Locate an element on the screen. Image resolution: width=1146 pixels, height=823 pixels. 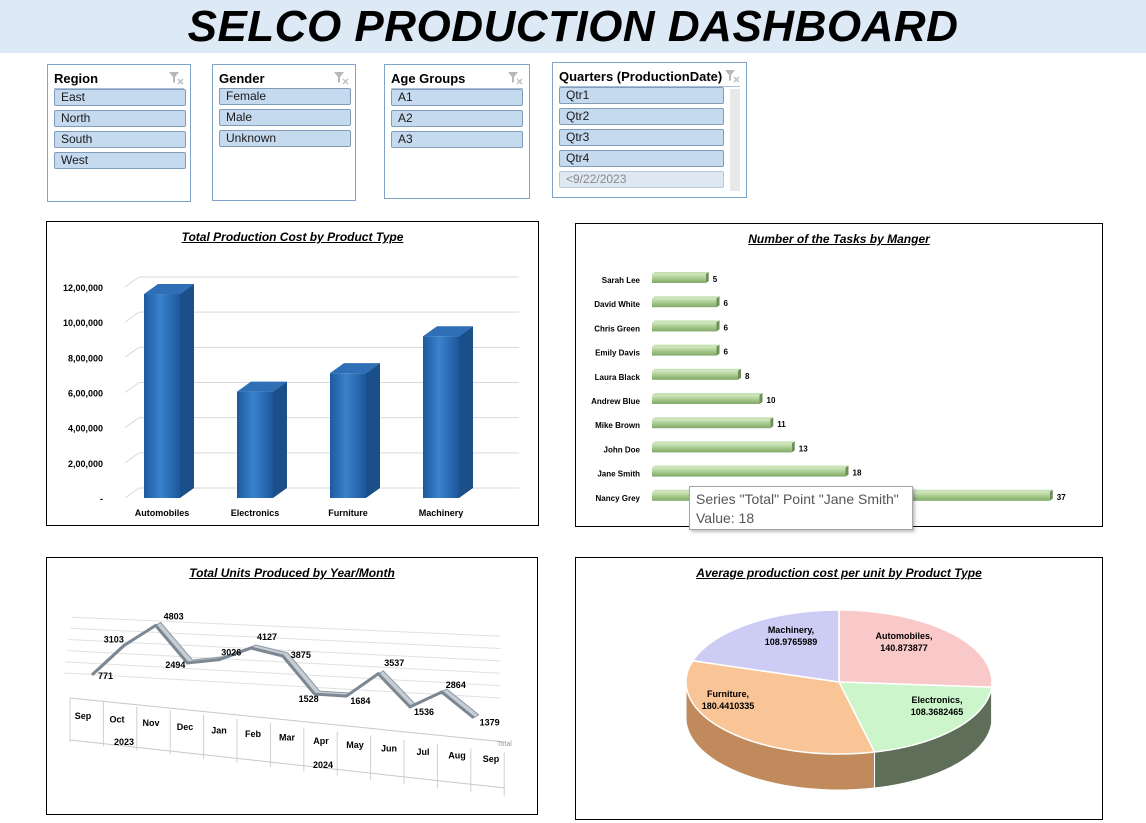
y-tick-label: Chris Green is located at coordinates (617, 328).